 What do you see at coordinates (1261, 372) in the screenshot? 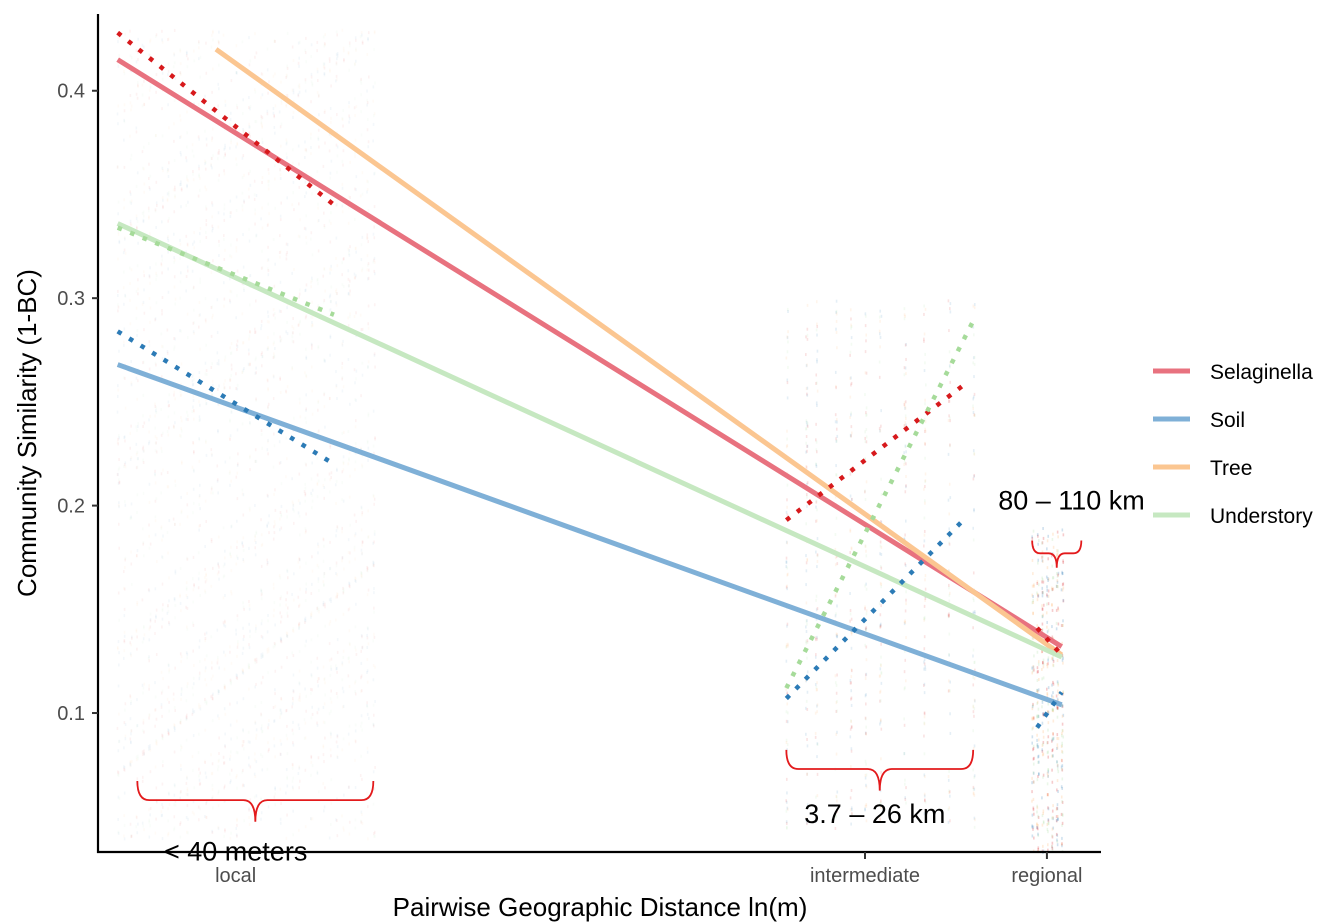
I see `legend-label: Selaginella` at bounding box center [1261, 372].